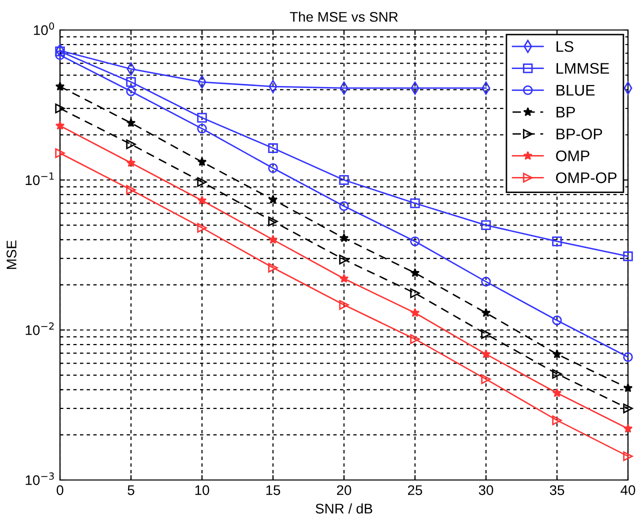 The image size is (641, 525). What do you see at coordinates (40, 329) in the screenshot?
I see `y-tick-label: 10$^{−2}$` at bounding box center [40, 329].